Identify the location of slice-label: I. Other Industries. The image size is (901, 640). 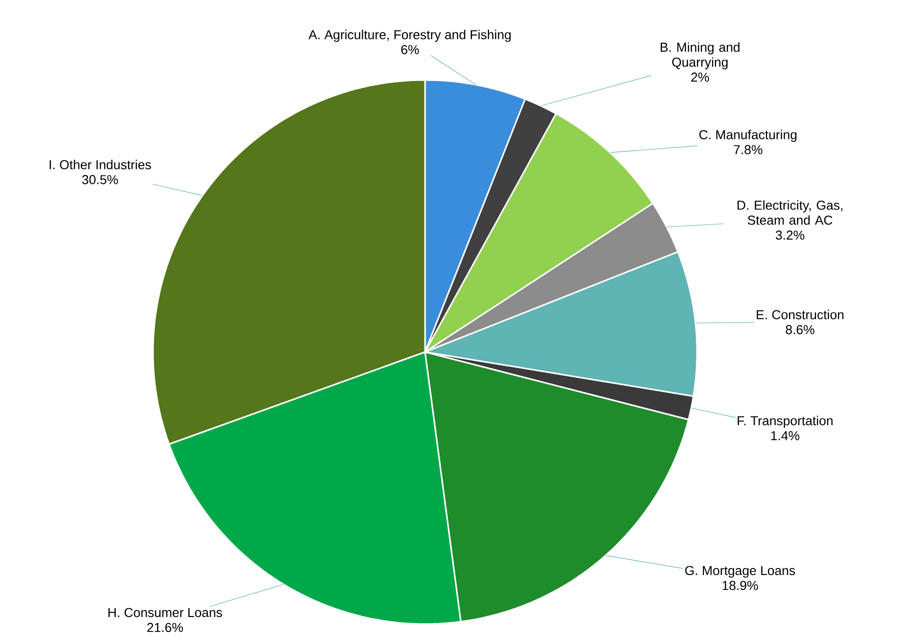
(100, 165).